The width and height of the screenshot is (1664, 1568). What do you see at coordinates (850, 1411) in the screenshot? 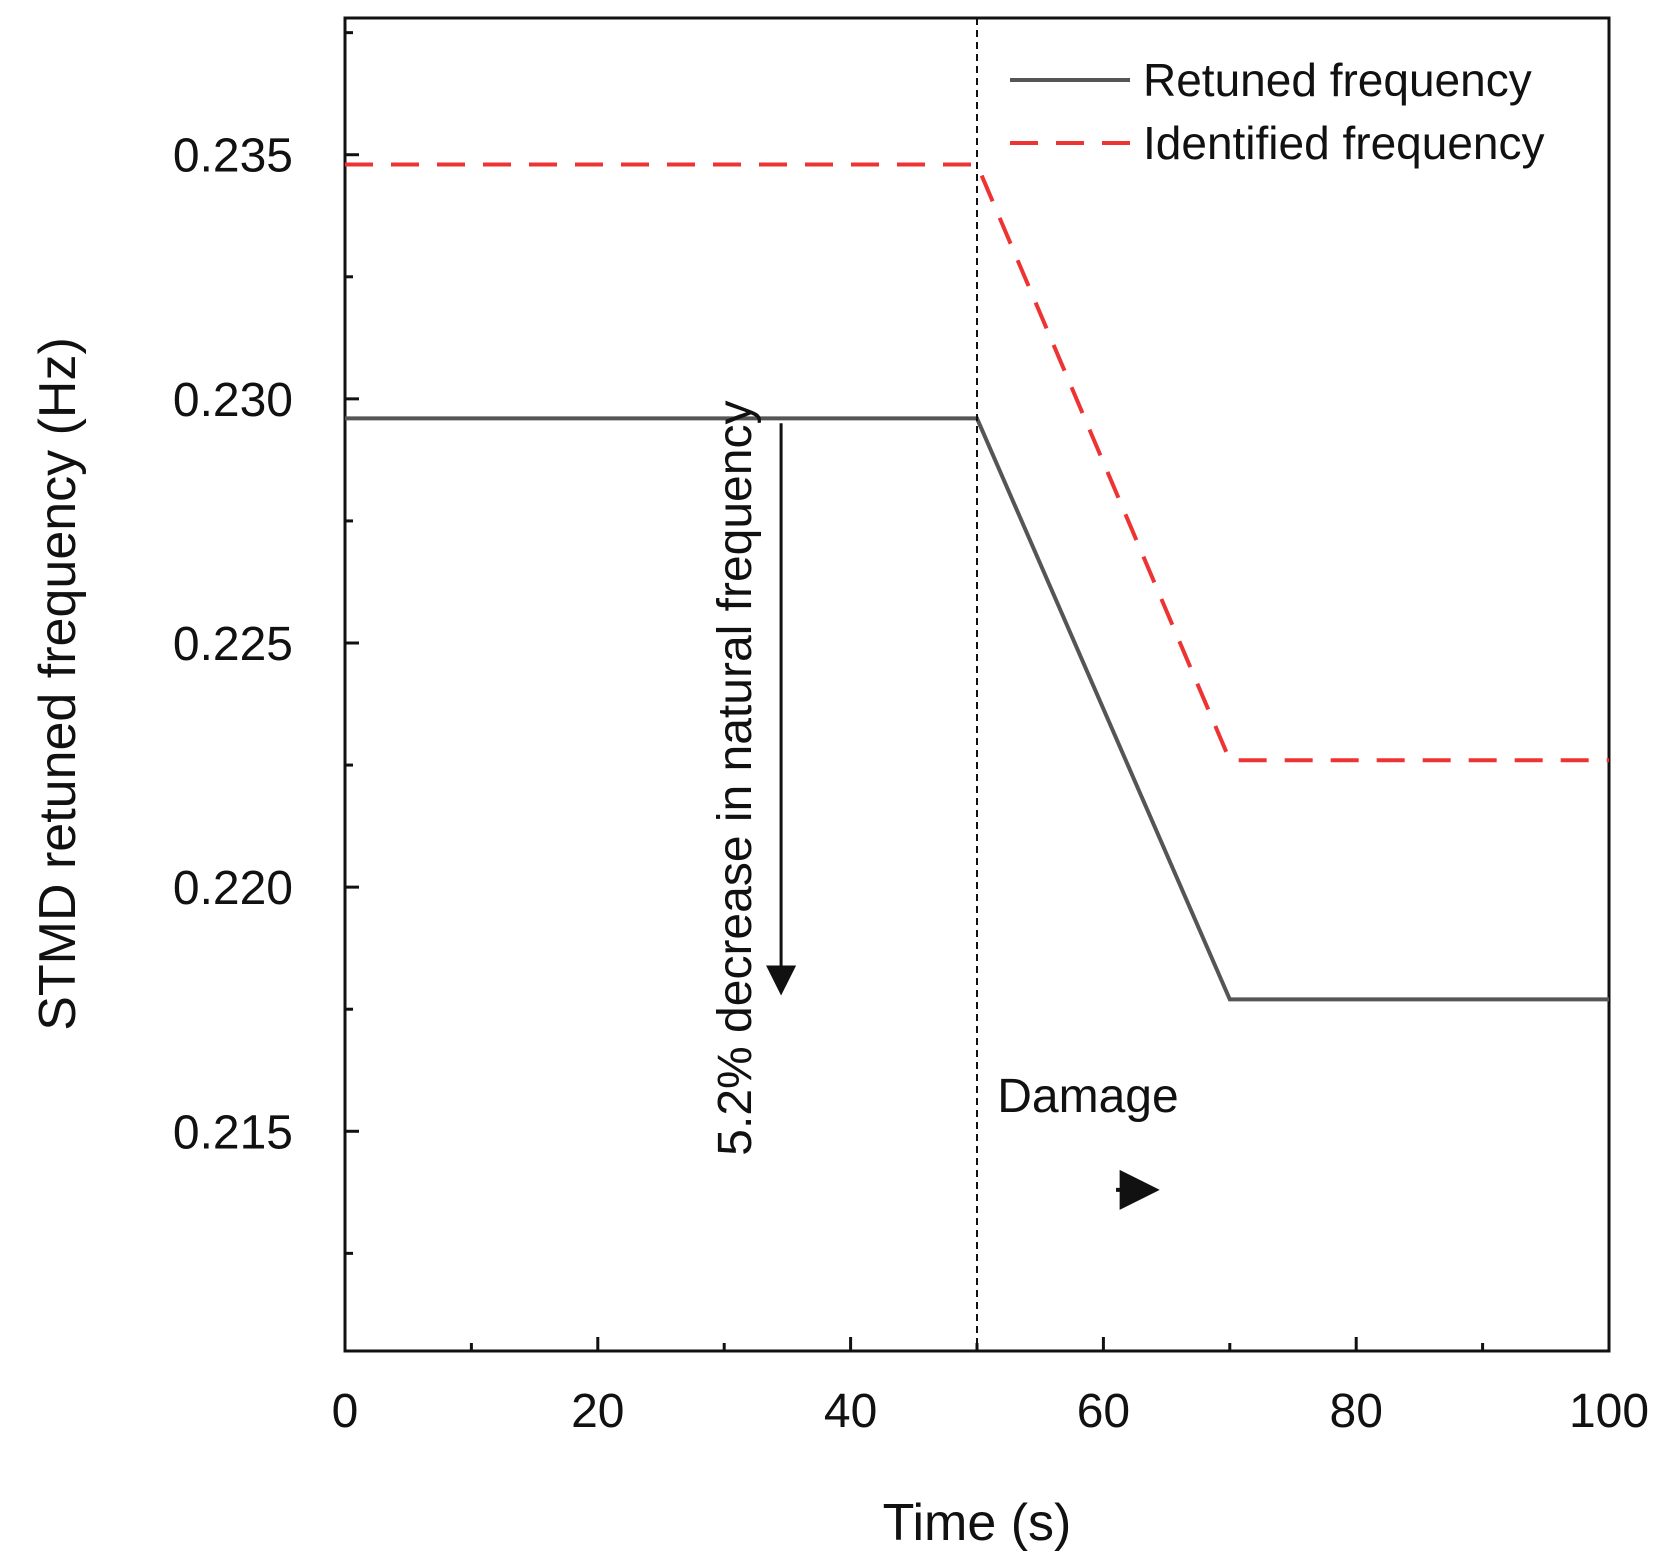
I see `x-tick-label: 40` at bounding box center [850, 1411].